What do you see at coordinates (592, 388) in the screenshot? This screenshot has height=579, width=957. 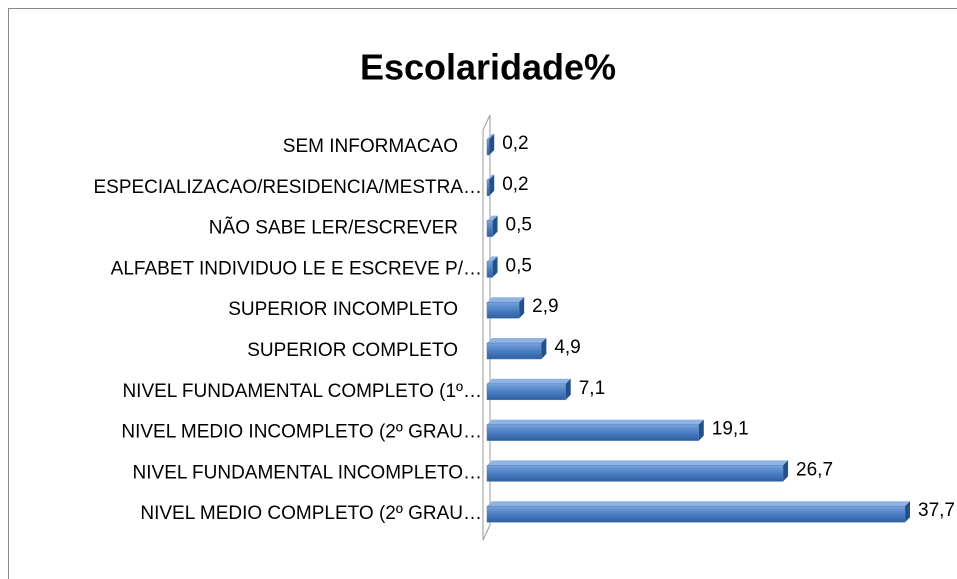 I see `data-label: 7,1` at bounding box center [592, 388].